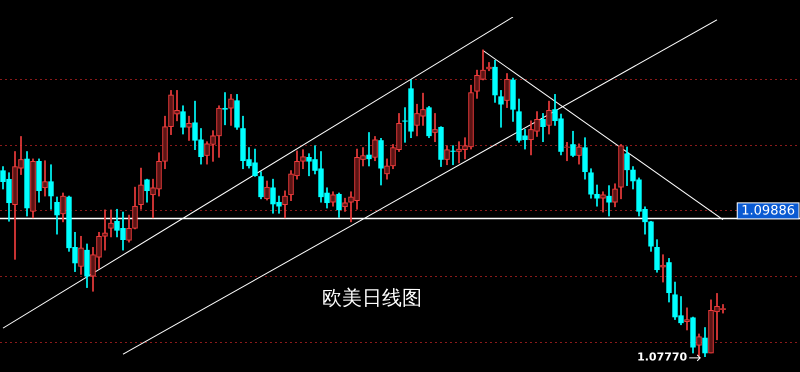 The image size is (800, 372). I want to click on text: 1.09886, so click(768, 210).